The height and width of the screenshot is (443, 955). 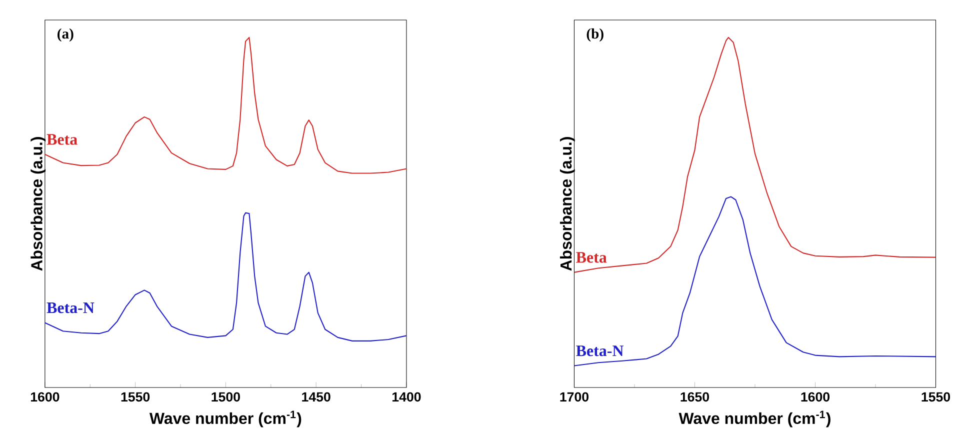 I want to click on x-tick-label: 1400, so click(x=406, y=397).